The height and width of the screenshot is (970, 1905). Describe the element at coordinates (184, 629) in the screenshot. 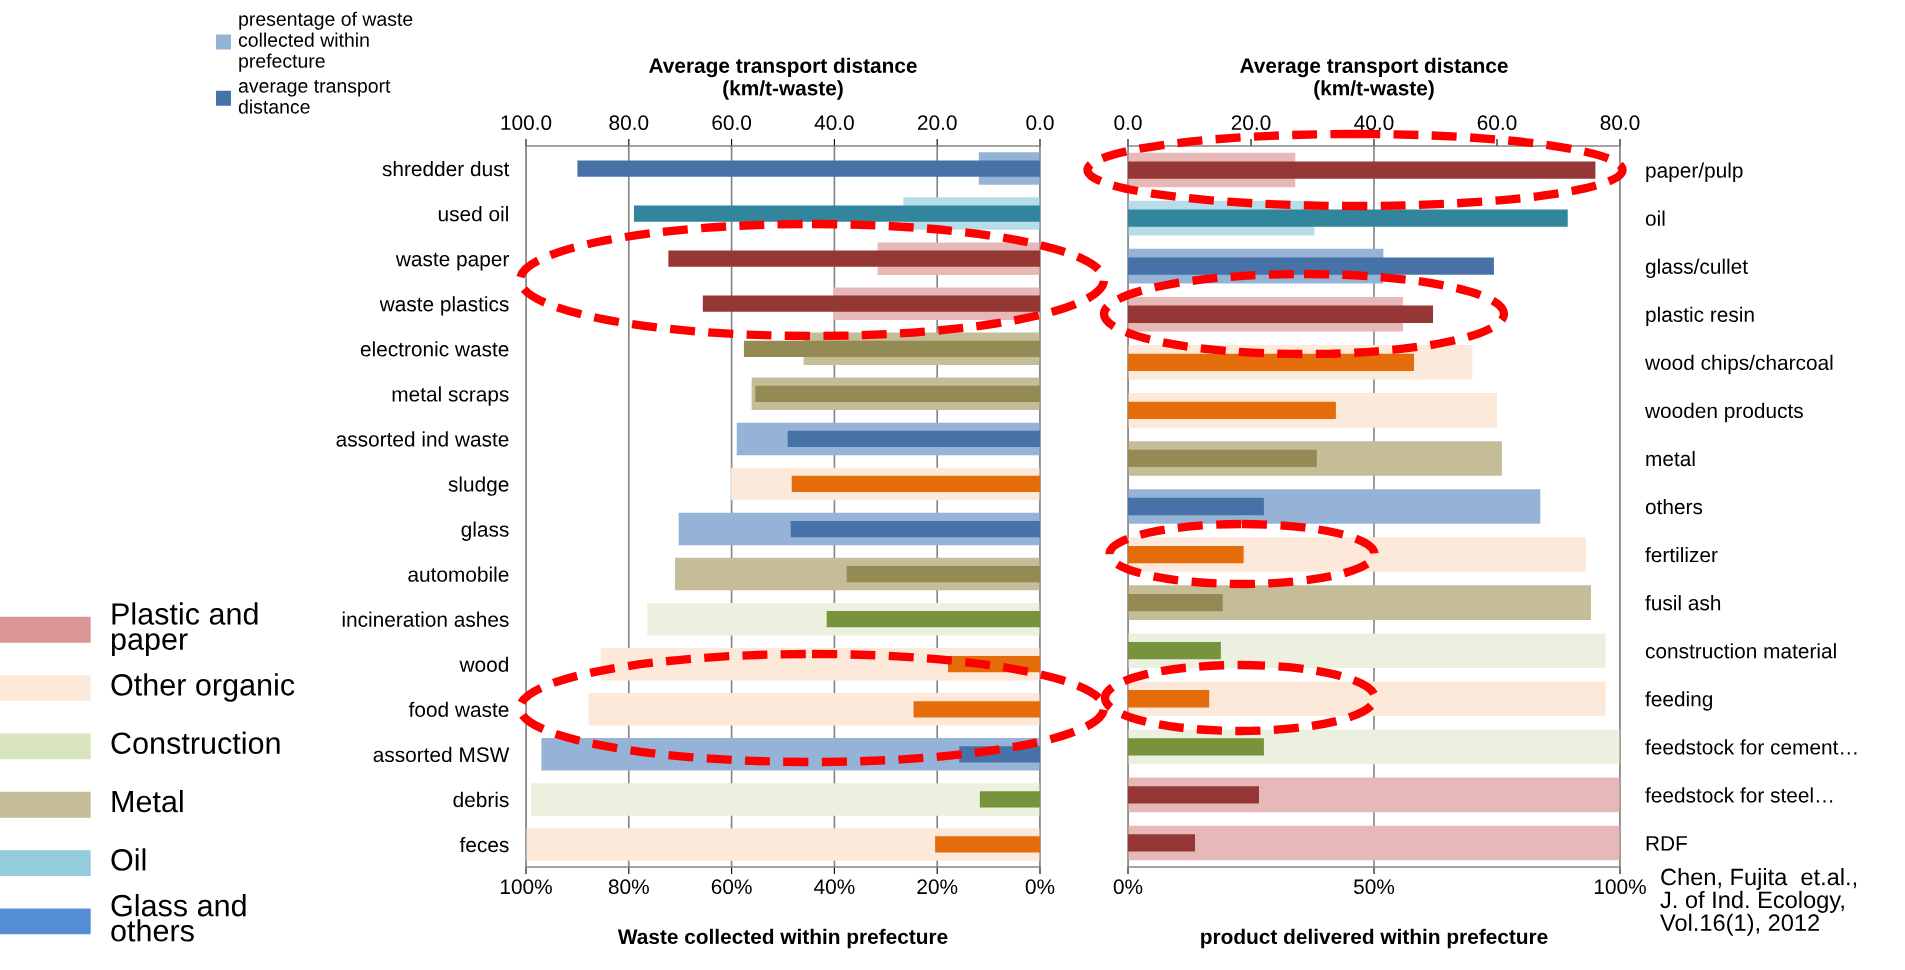

I see `category-label: Plastic and paper` at that location.